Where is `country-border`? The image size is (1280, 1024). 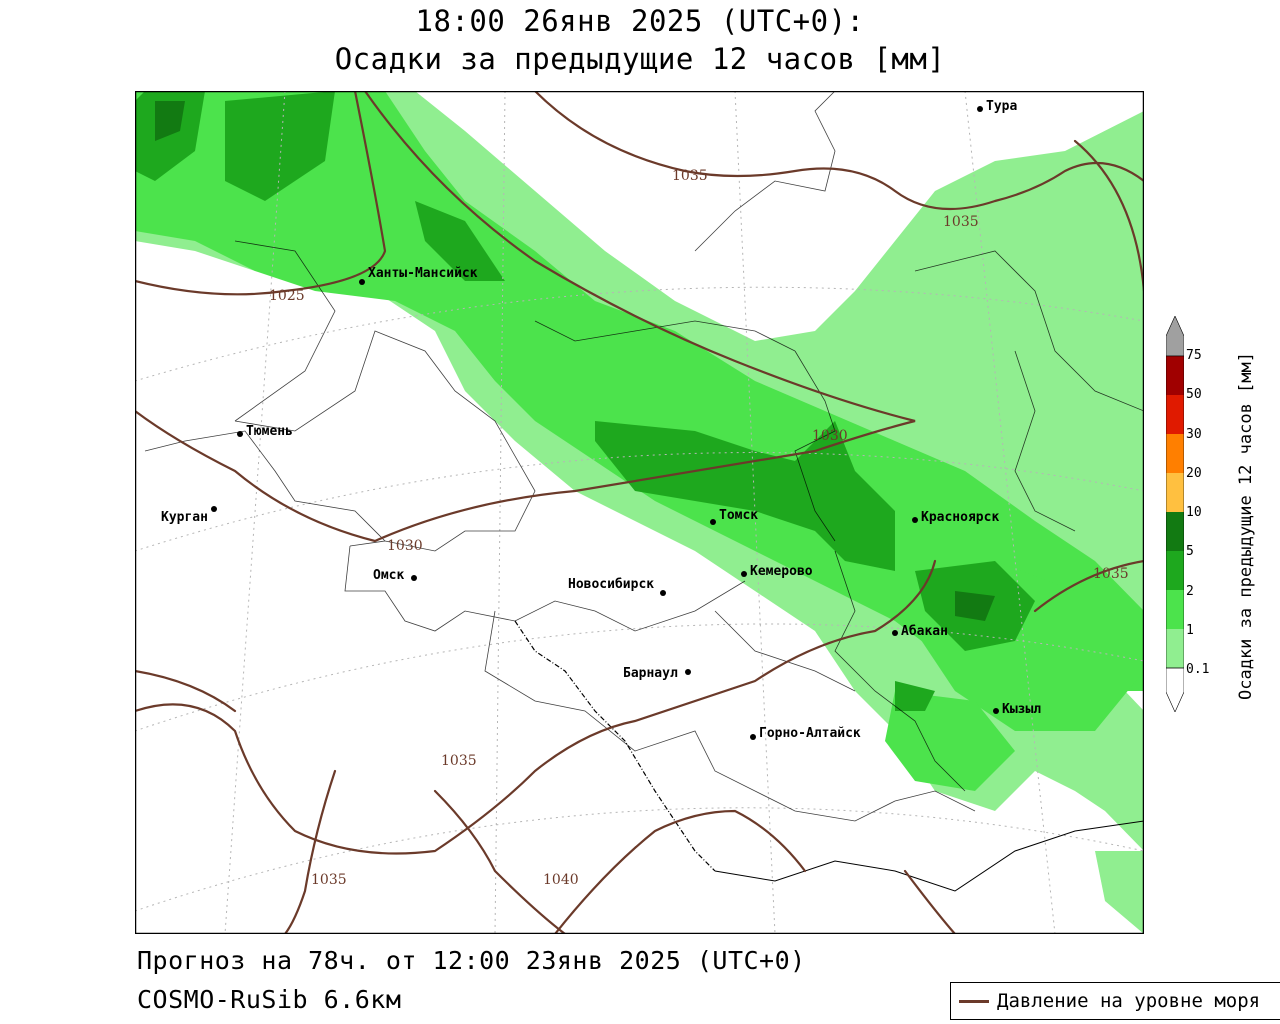
country-border is located at coordinates (615, 746).